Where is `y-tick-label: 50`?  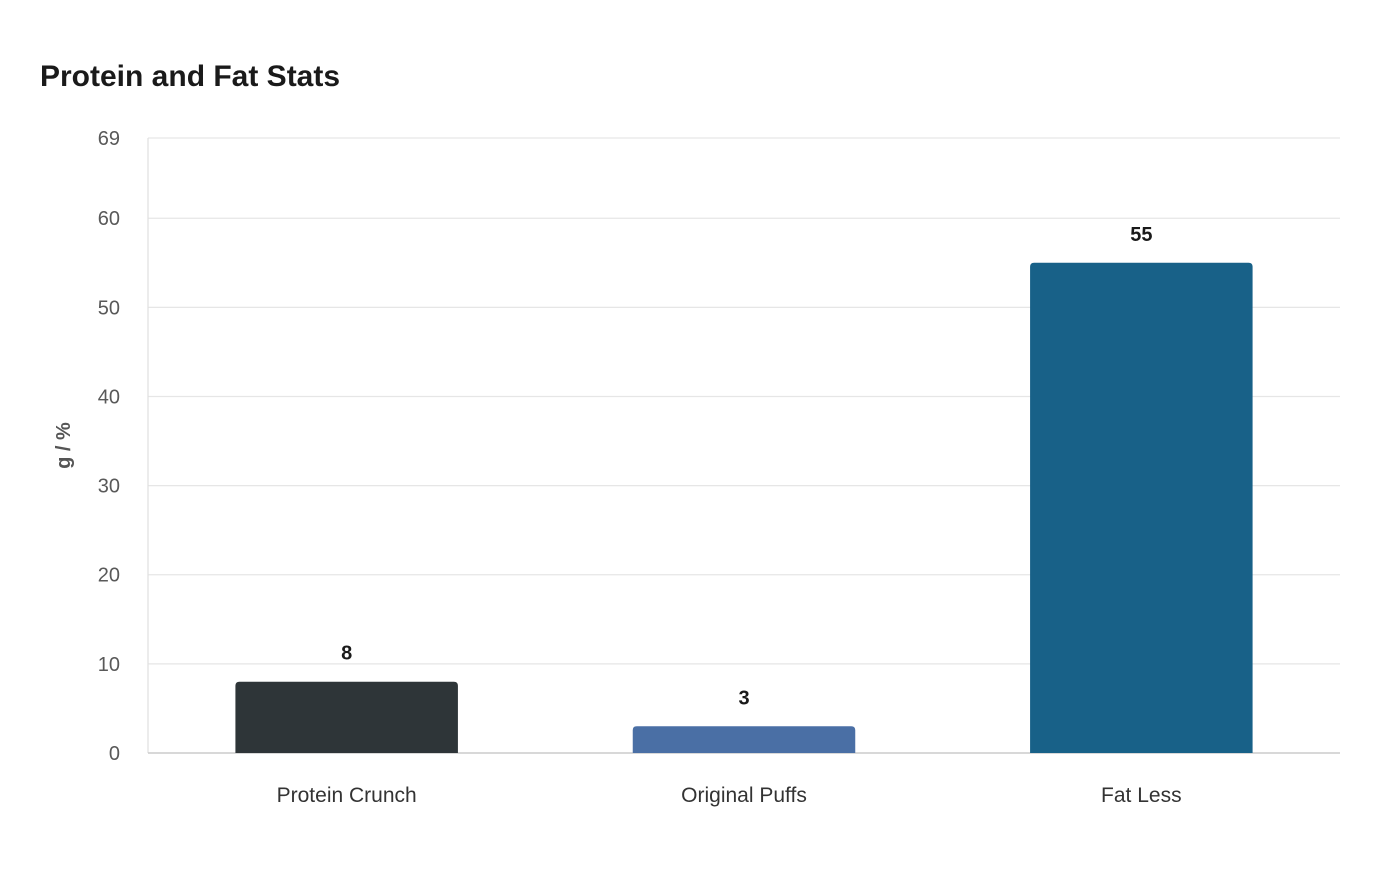
y-tick-label: 50 is located at coordinates (109, 308).